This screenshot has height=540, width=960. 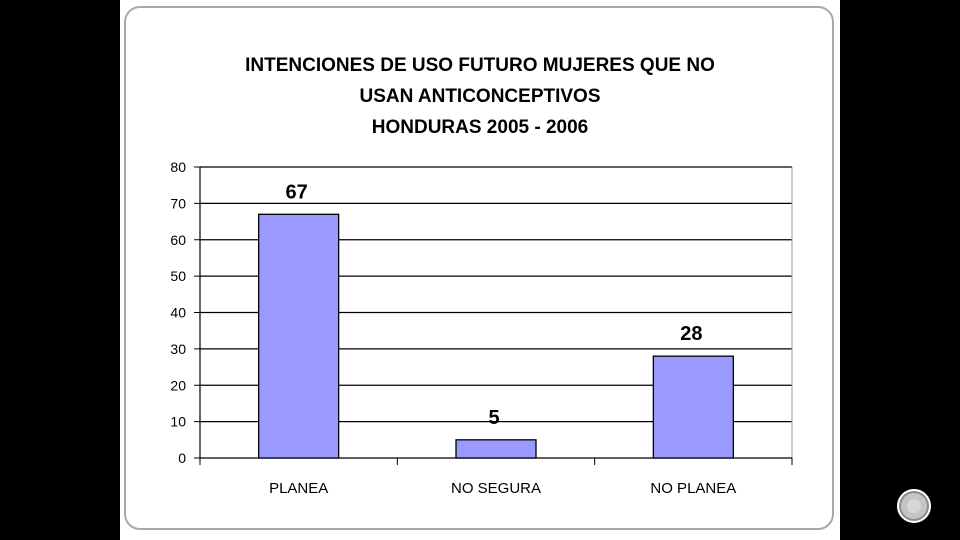 I want to click on chart-title-line-2: USAN ANTICONCEPTIVOS, so click(x=480, y=96).